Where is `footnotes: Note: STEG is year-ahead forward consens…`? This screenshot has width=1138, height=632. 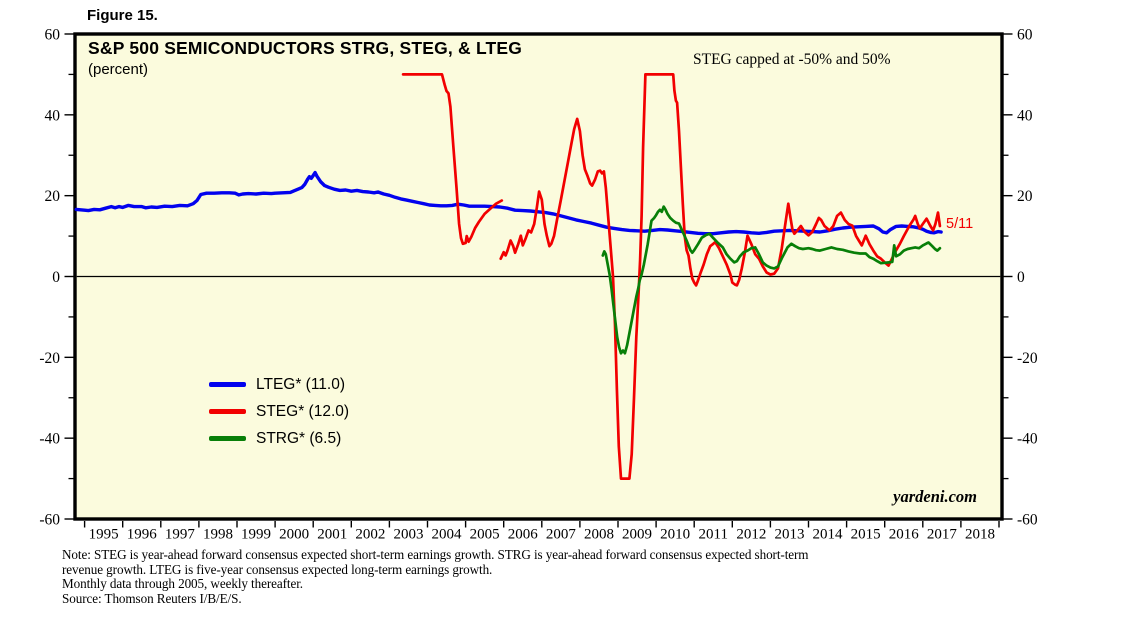
footnotes: Note: STEG is year-ahead forward consens… is located at coordinates (435, 577).